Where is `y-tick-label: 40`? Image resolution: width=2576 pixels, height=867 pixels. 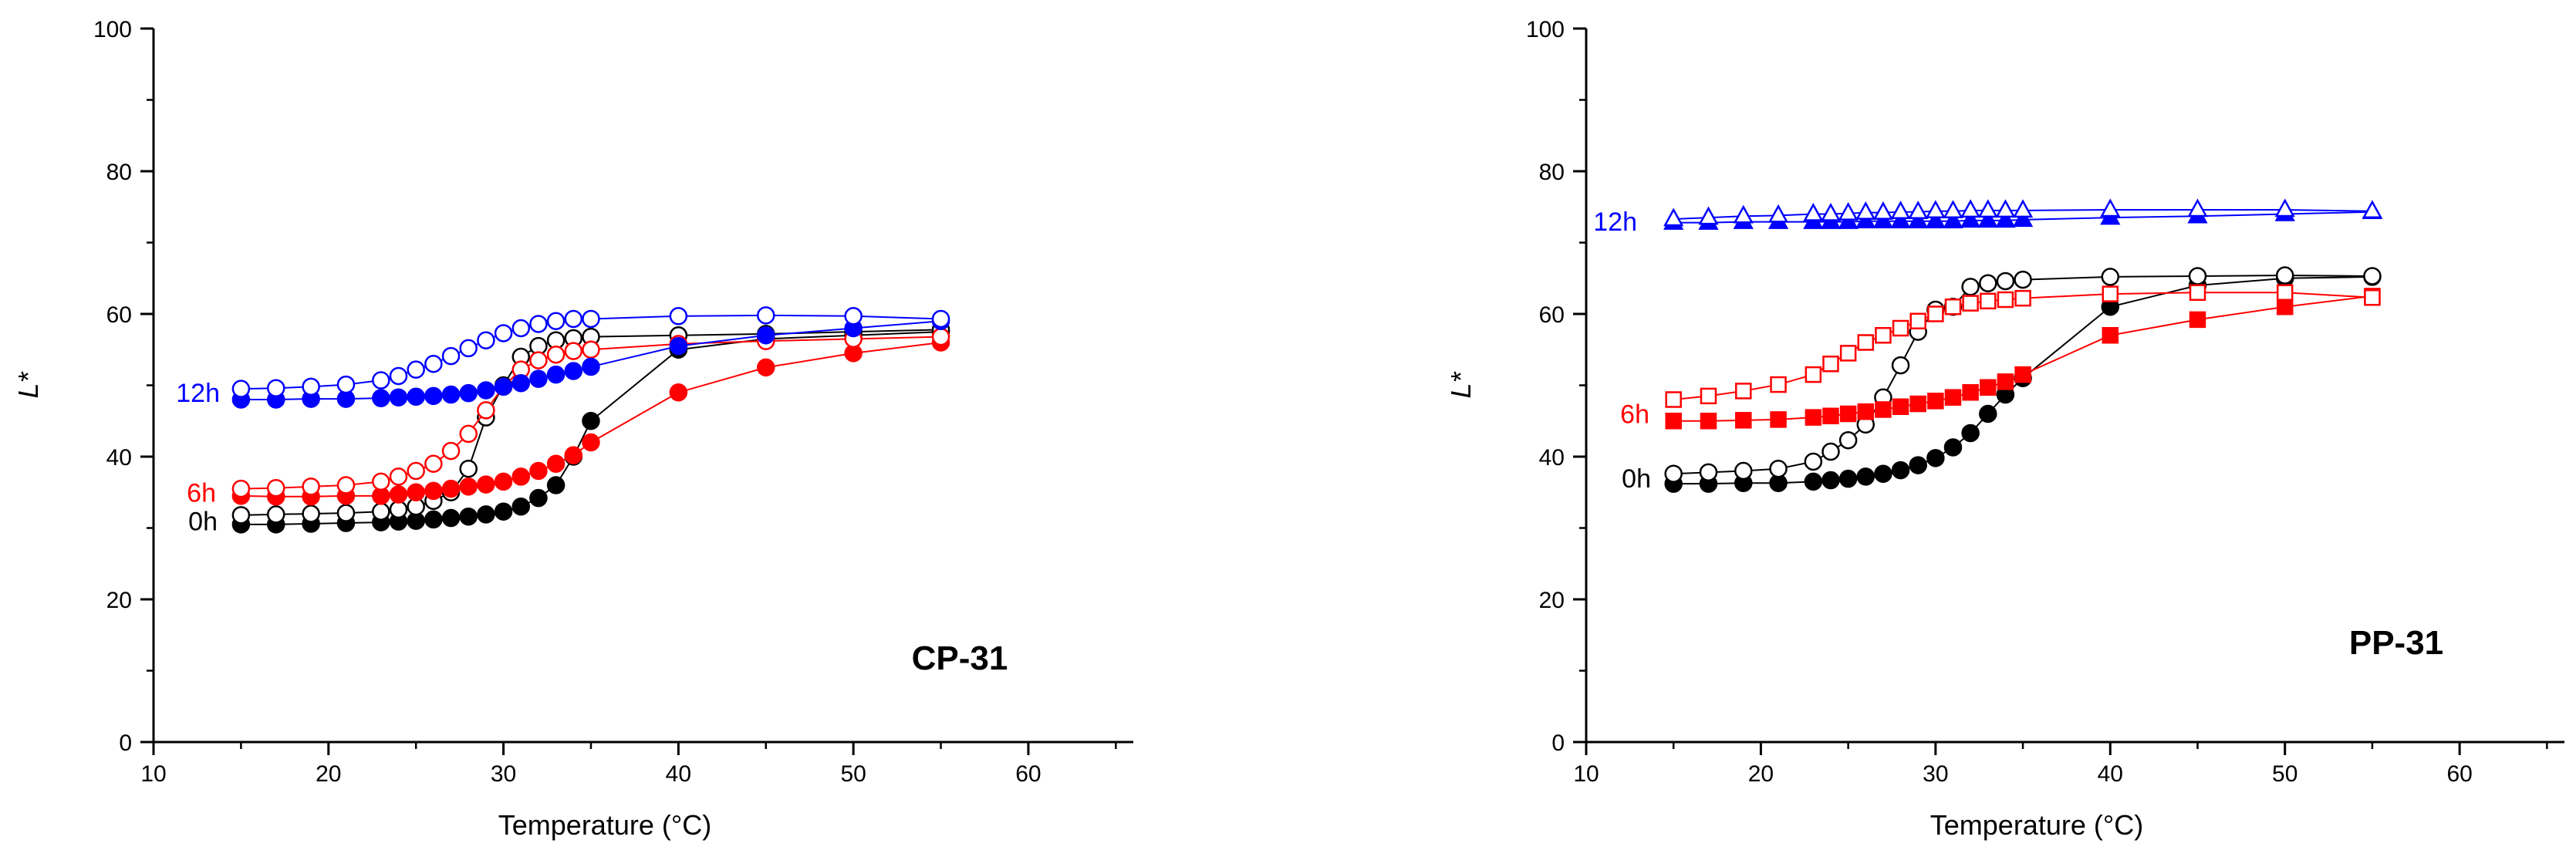 y-tick-label: 40 is located at coordinates (1552, 458).